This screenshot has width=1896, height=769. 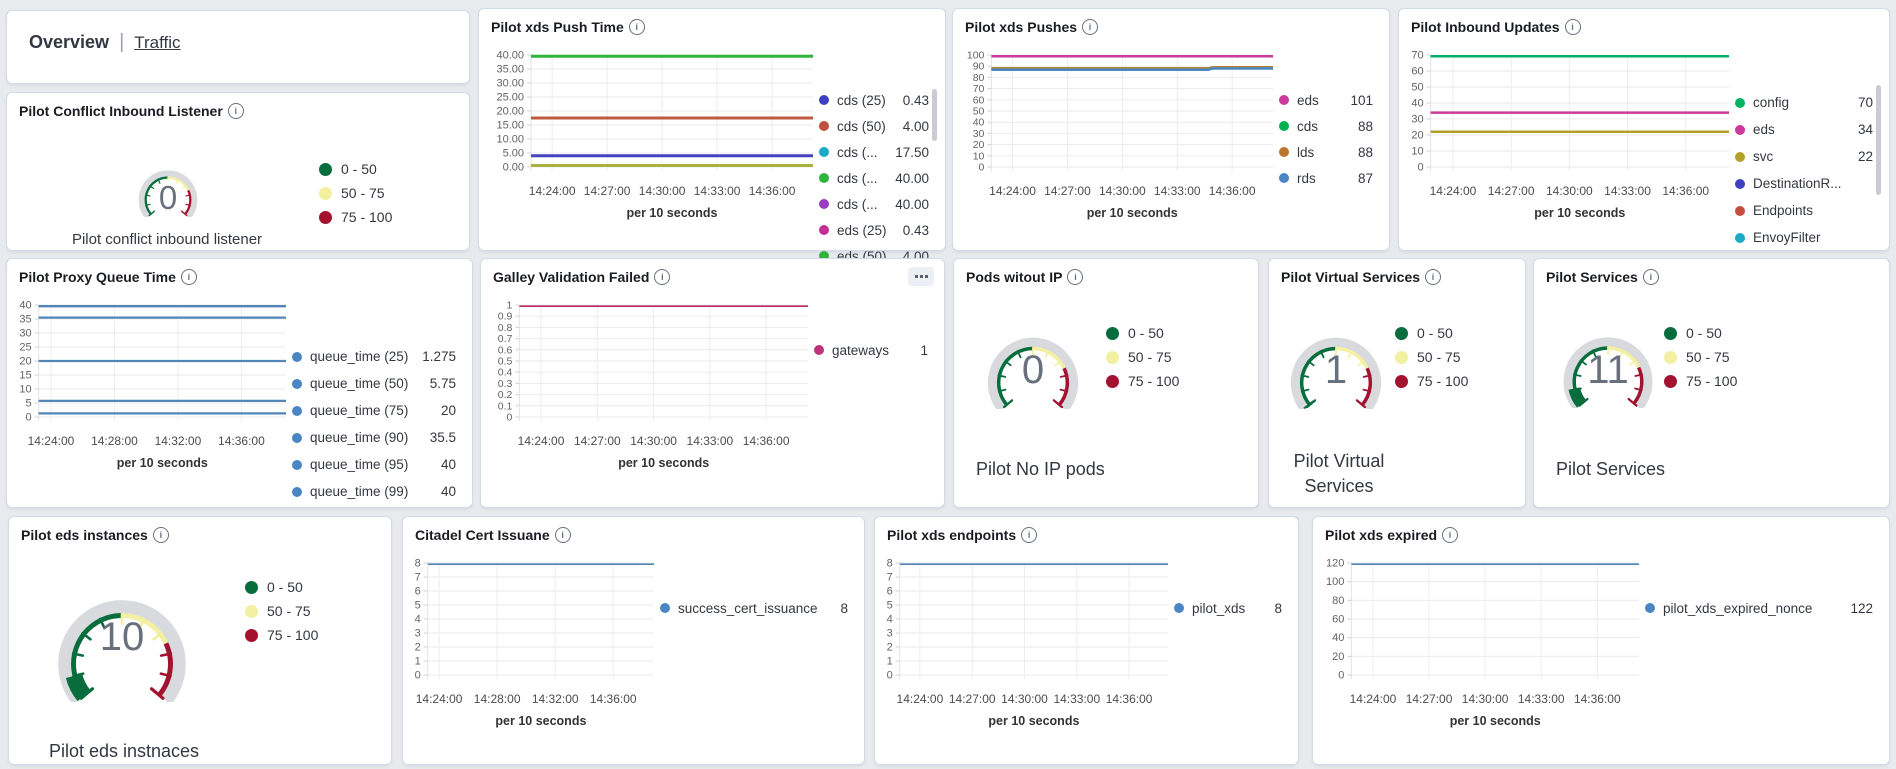 What do you see at coordinates (505, 339) in the screenshot?
I see `svg-text: 0.7` at bounding box center [505, 339].